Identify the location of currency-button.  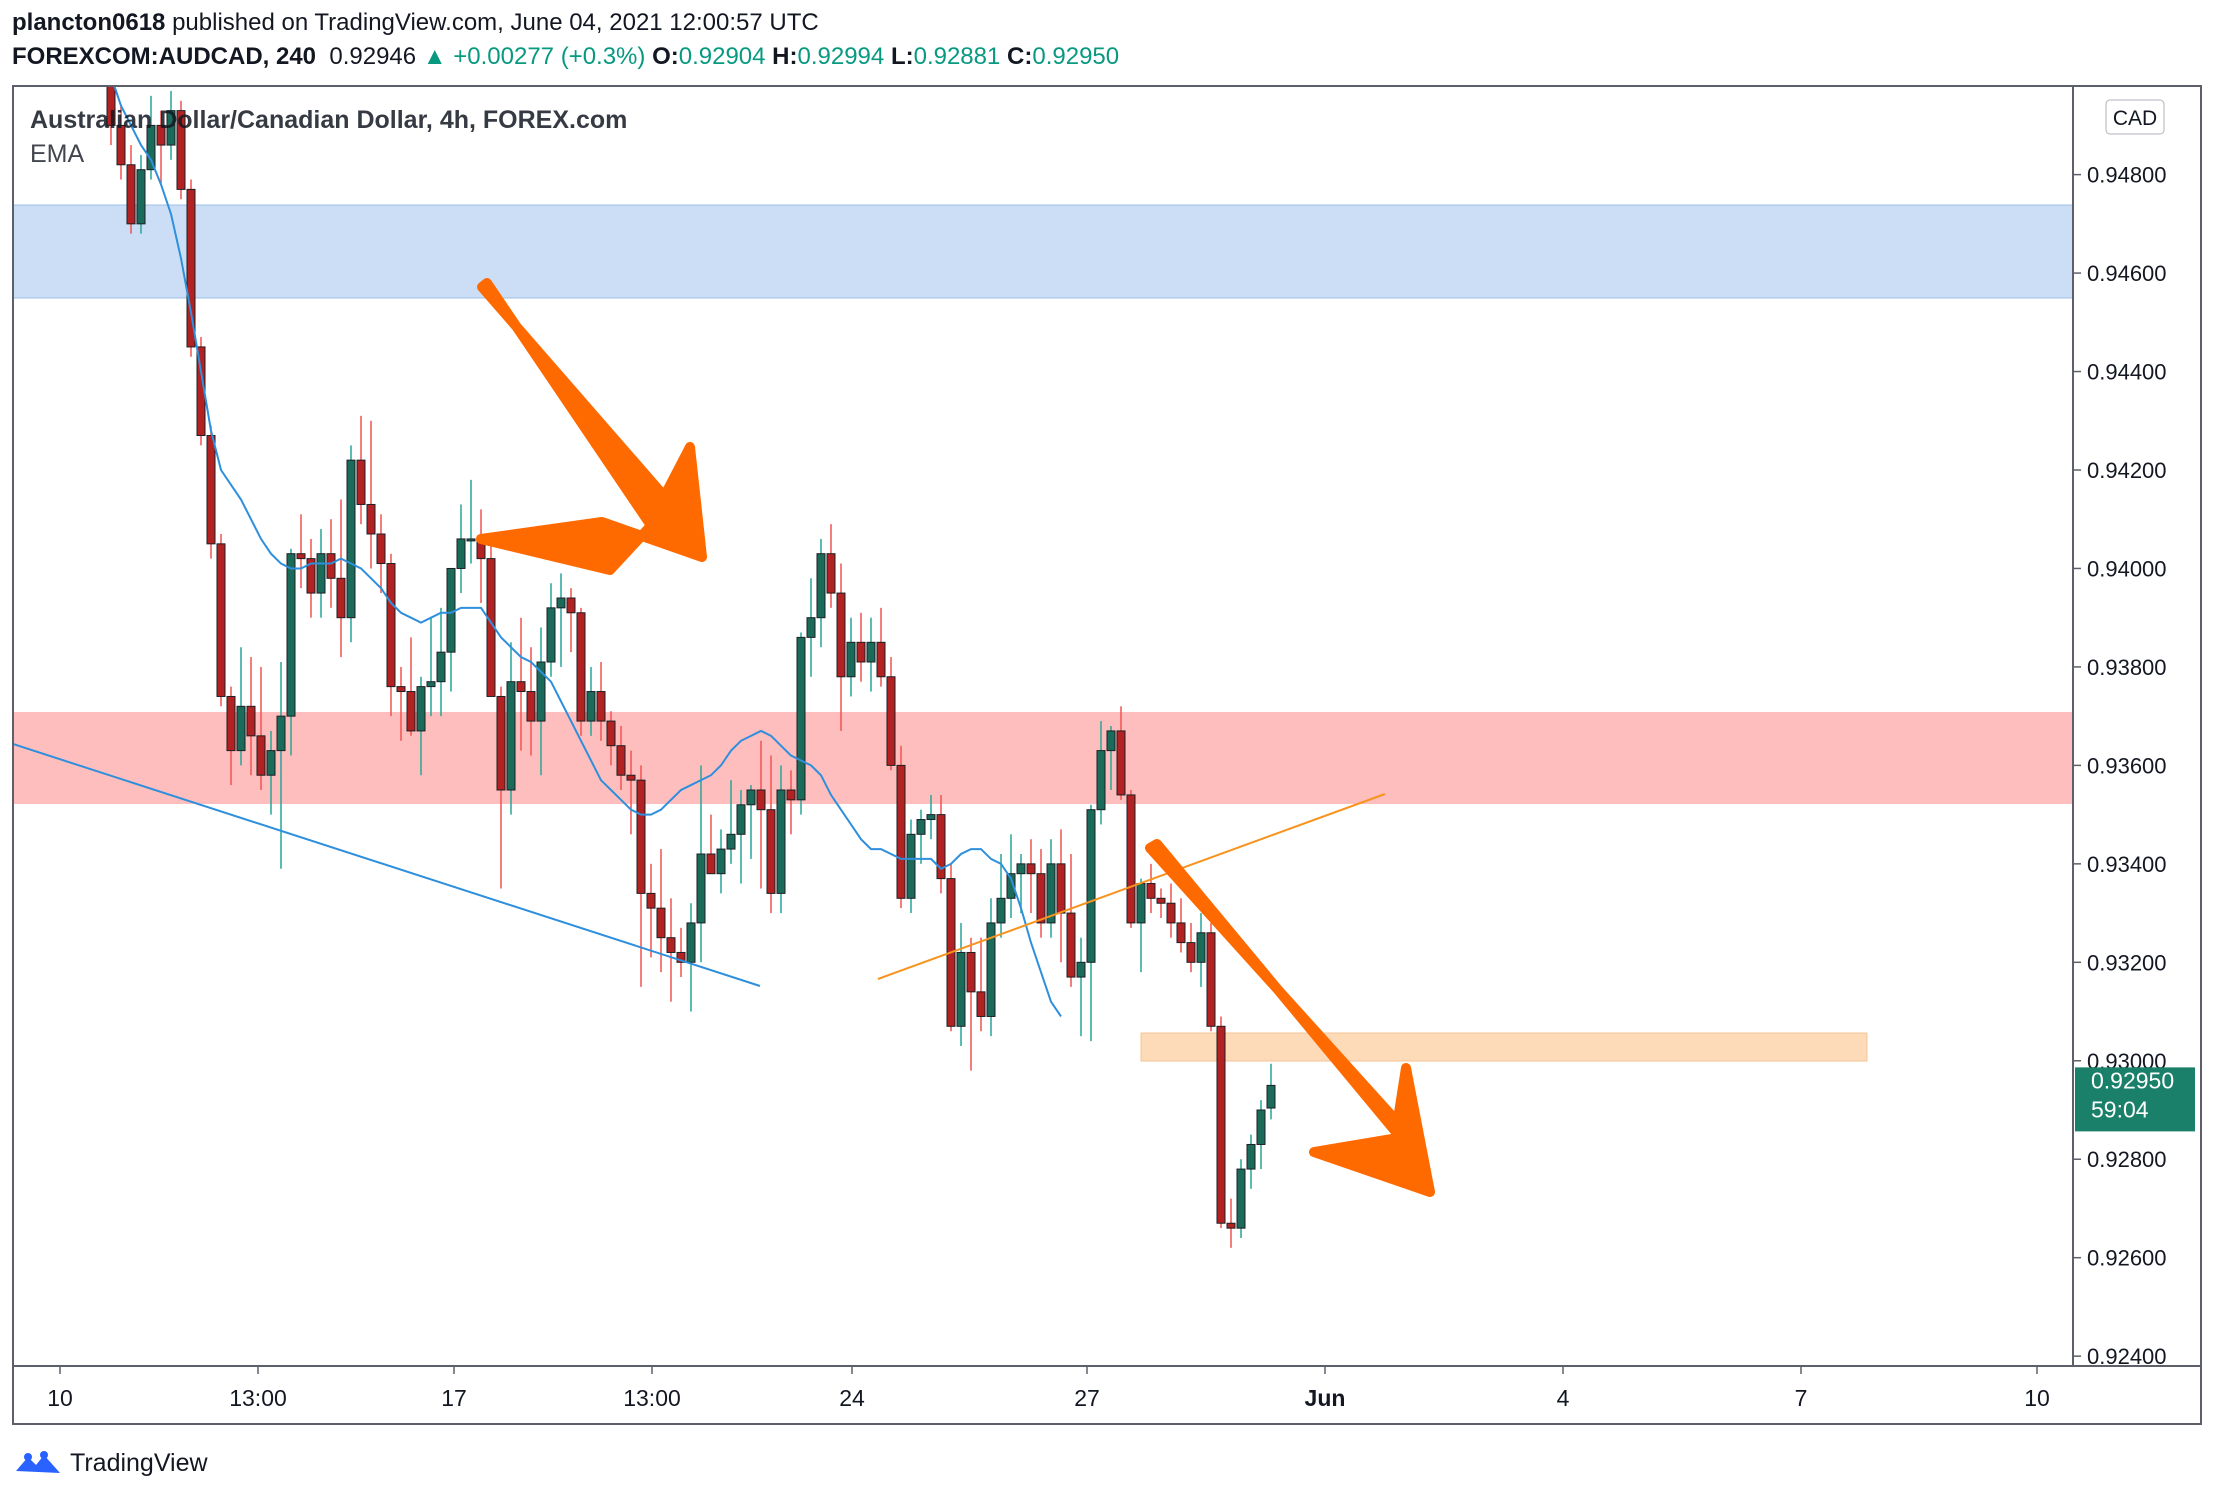
(2135, 117).